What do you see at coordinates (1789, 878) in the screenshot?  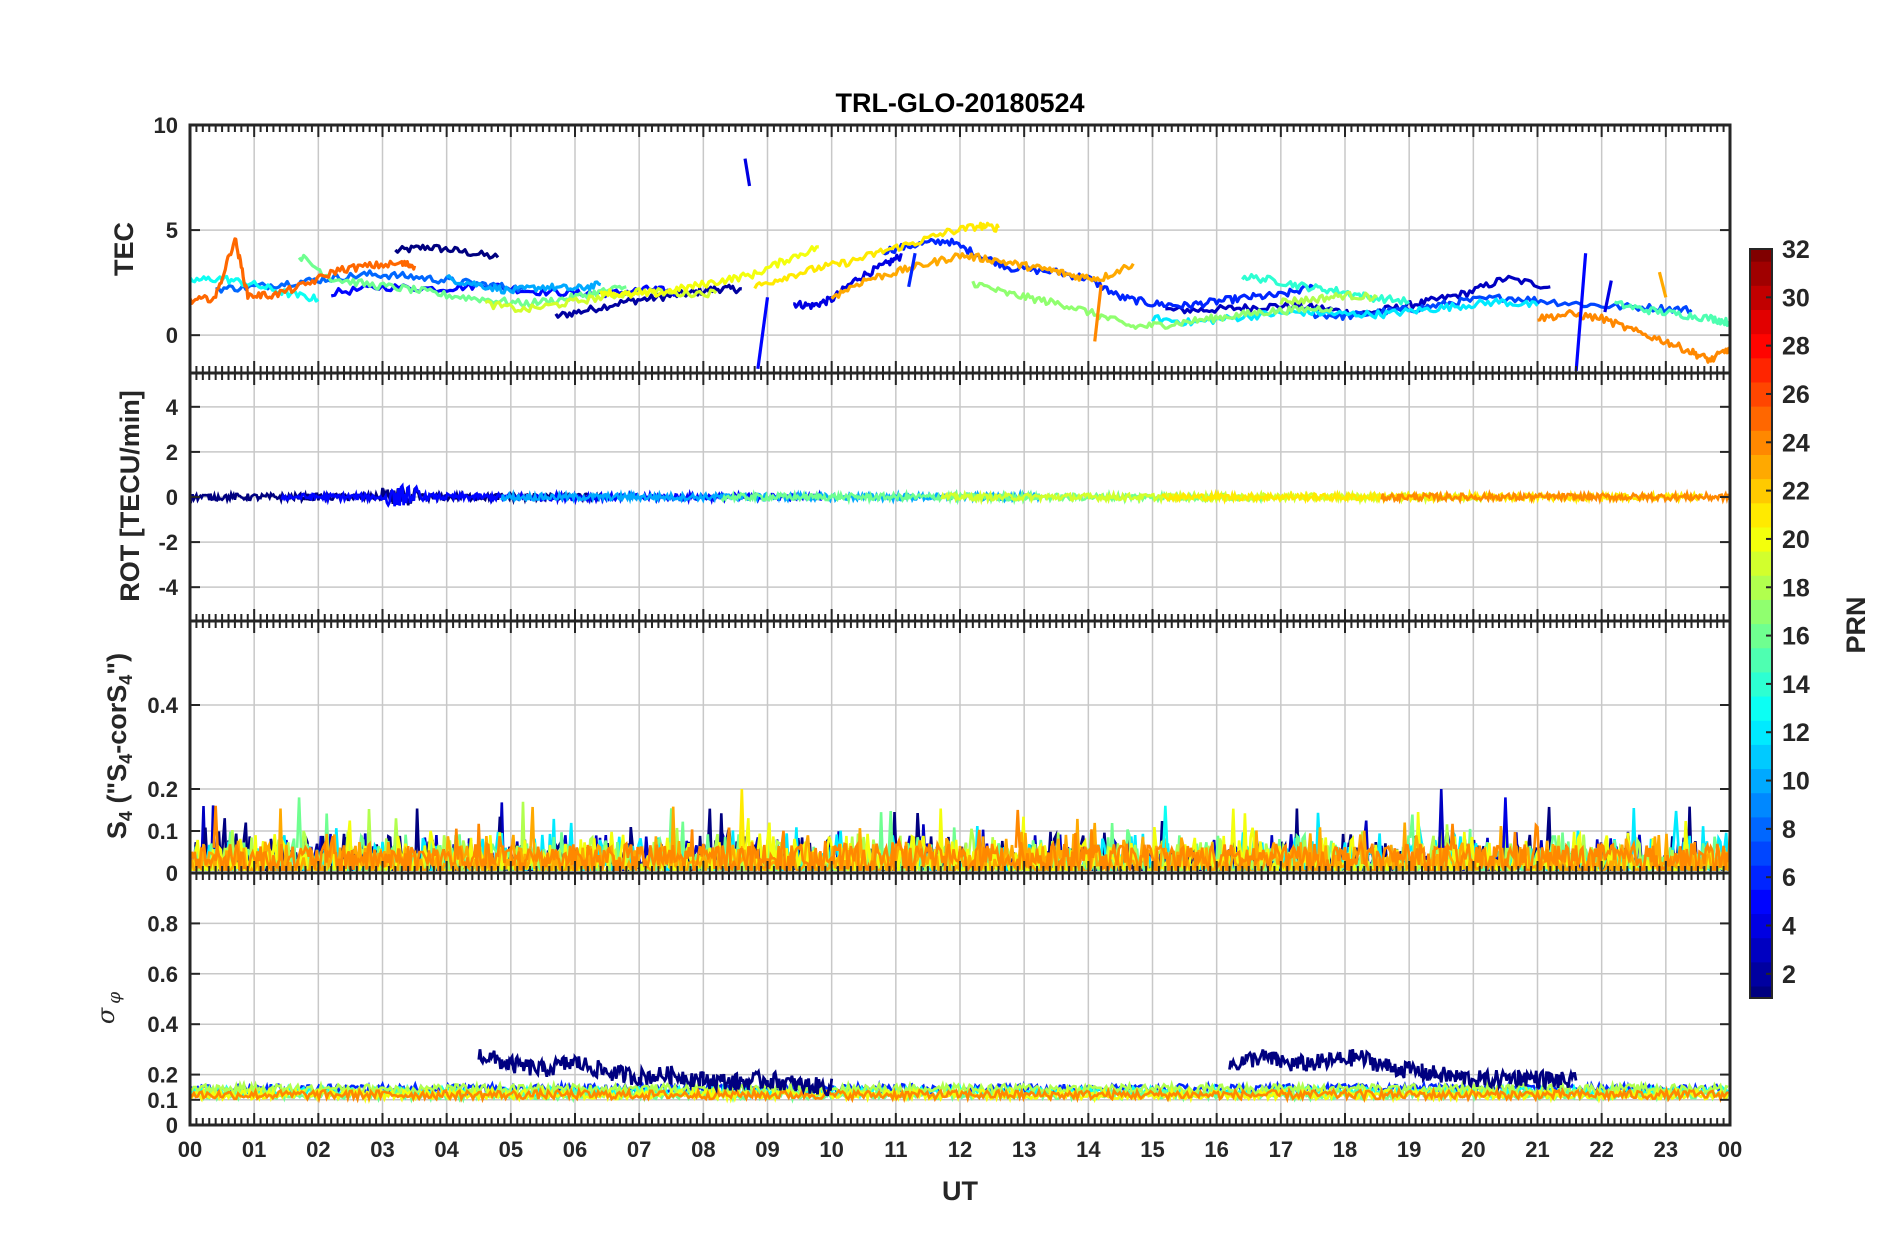 I see `colorbar-tick-label: 6` at bounding box center [1789, 878].